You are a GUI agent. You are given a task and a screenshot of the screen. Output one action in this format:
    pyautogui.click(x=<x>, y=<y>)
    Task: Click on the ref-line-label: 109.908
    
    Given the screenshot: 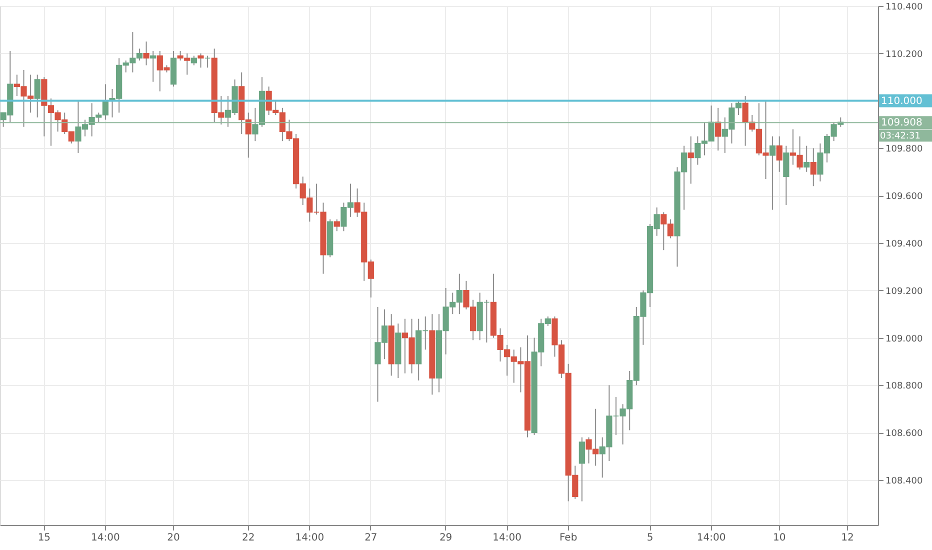 What is the action you would take?
    pyautogui.click(x=901, y=123)
    